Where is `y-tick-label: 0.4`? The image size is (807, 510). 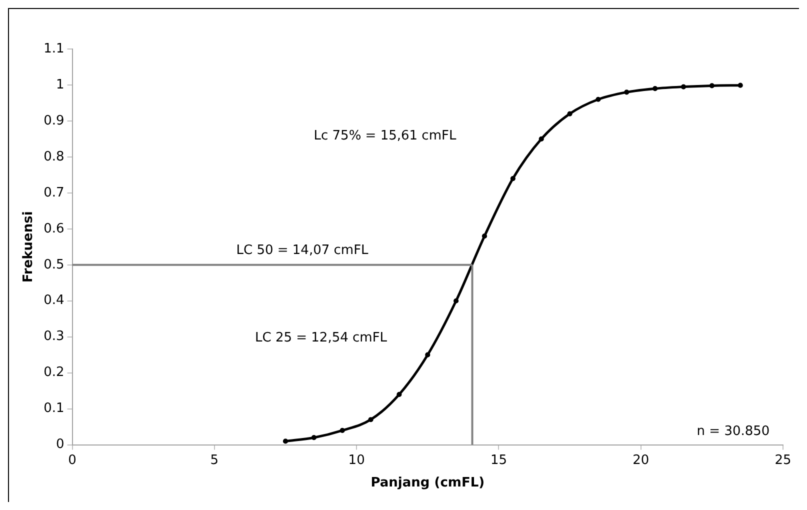
y-tick-label: 0.4 is located at coordinates (54, 300).